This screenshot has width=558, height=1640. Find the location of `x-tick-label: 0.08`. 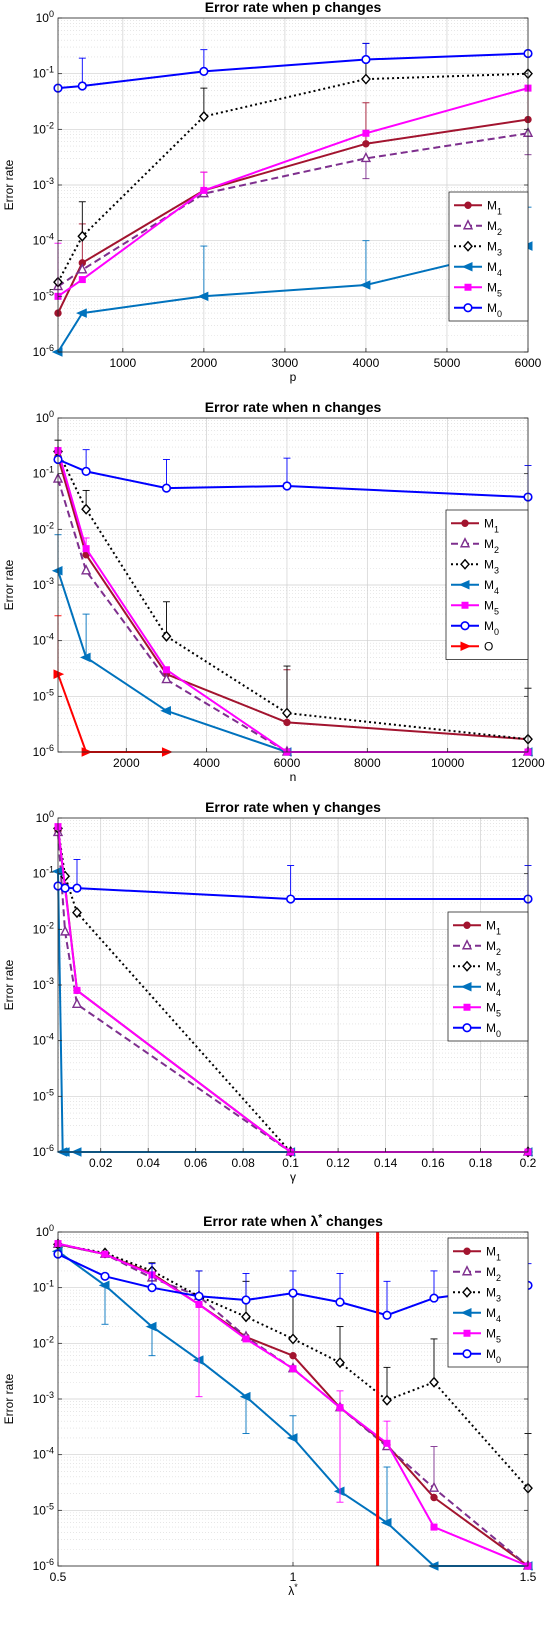

x-tick-label: 0.08 is located at coordinates (243, 1163).